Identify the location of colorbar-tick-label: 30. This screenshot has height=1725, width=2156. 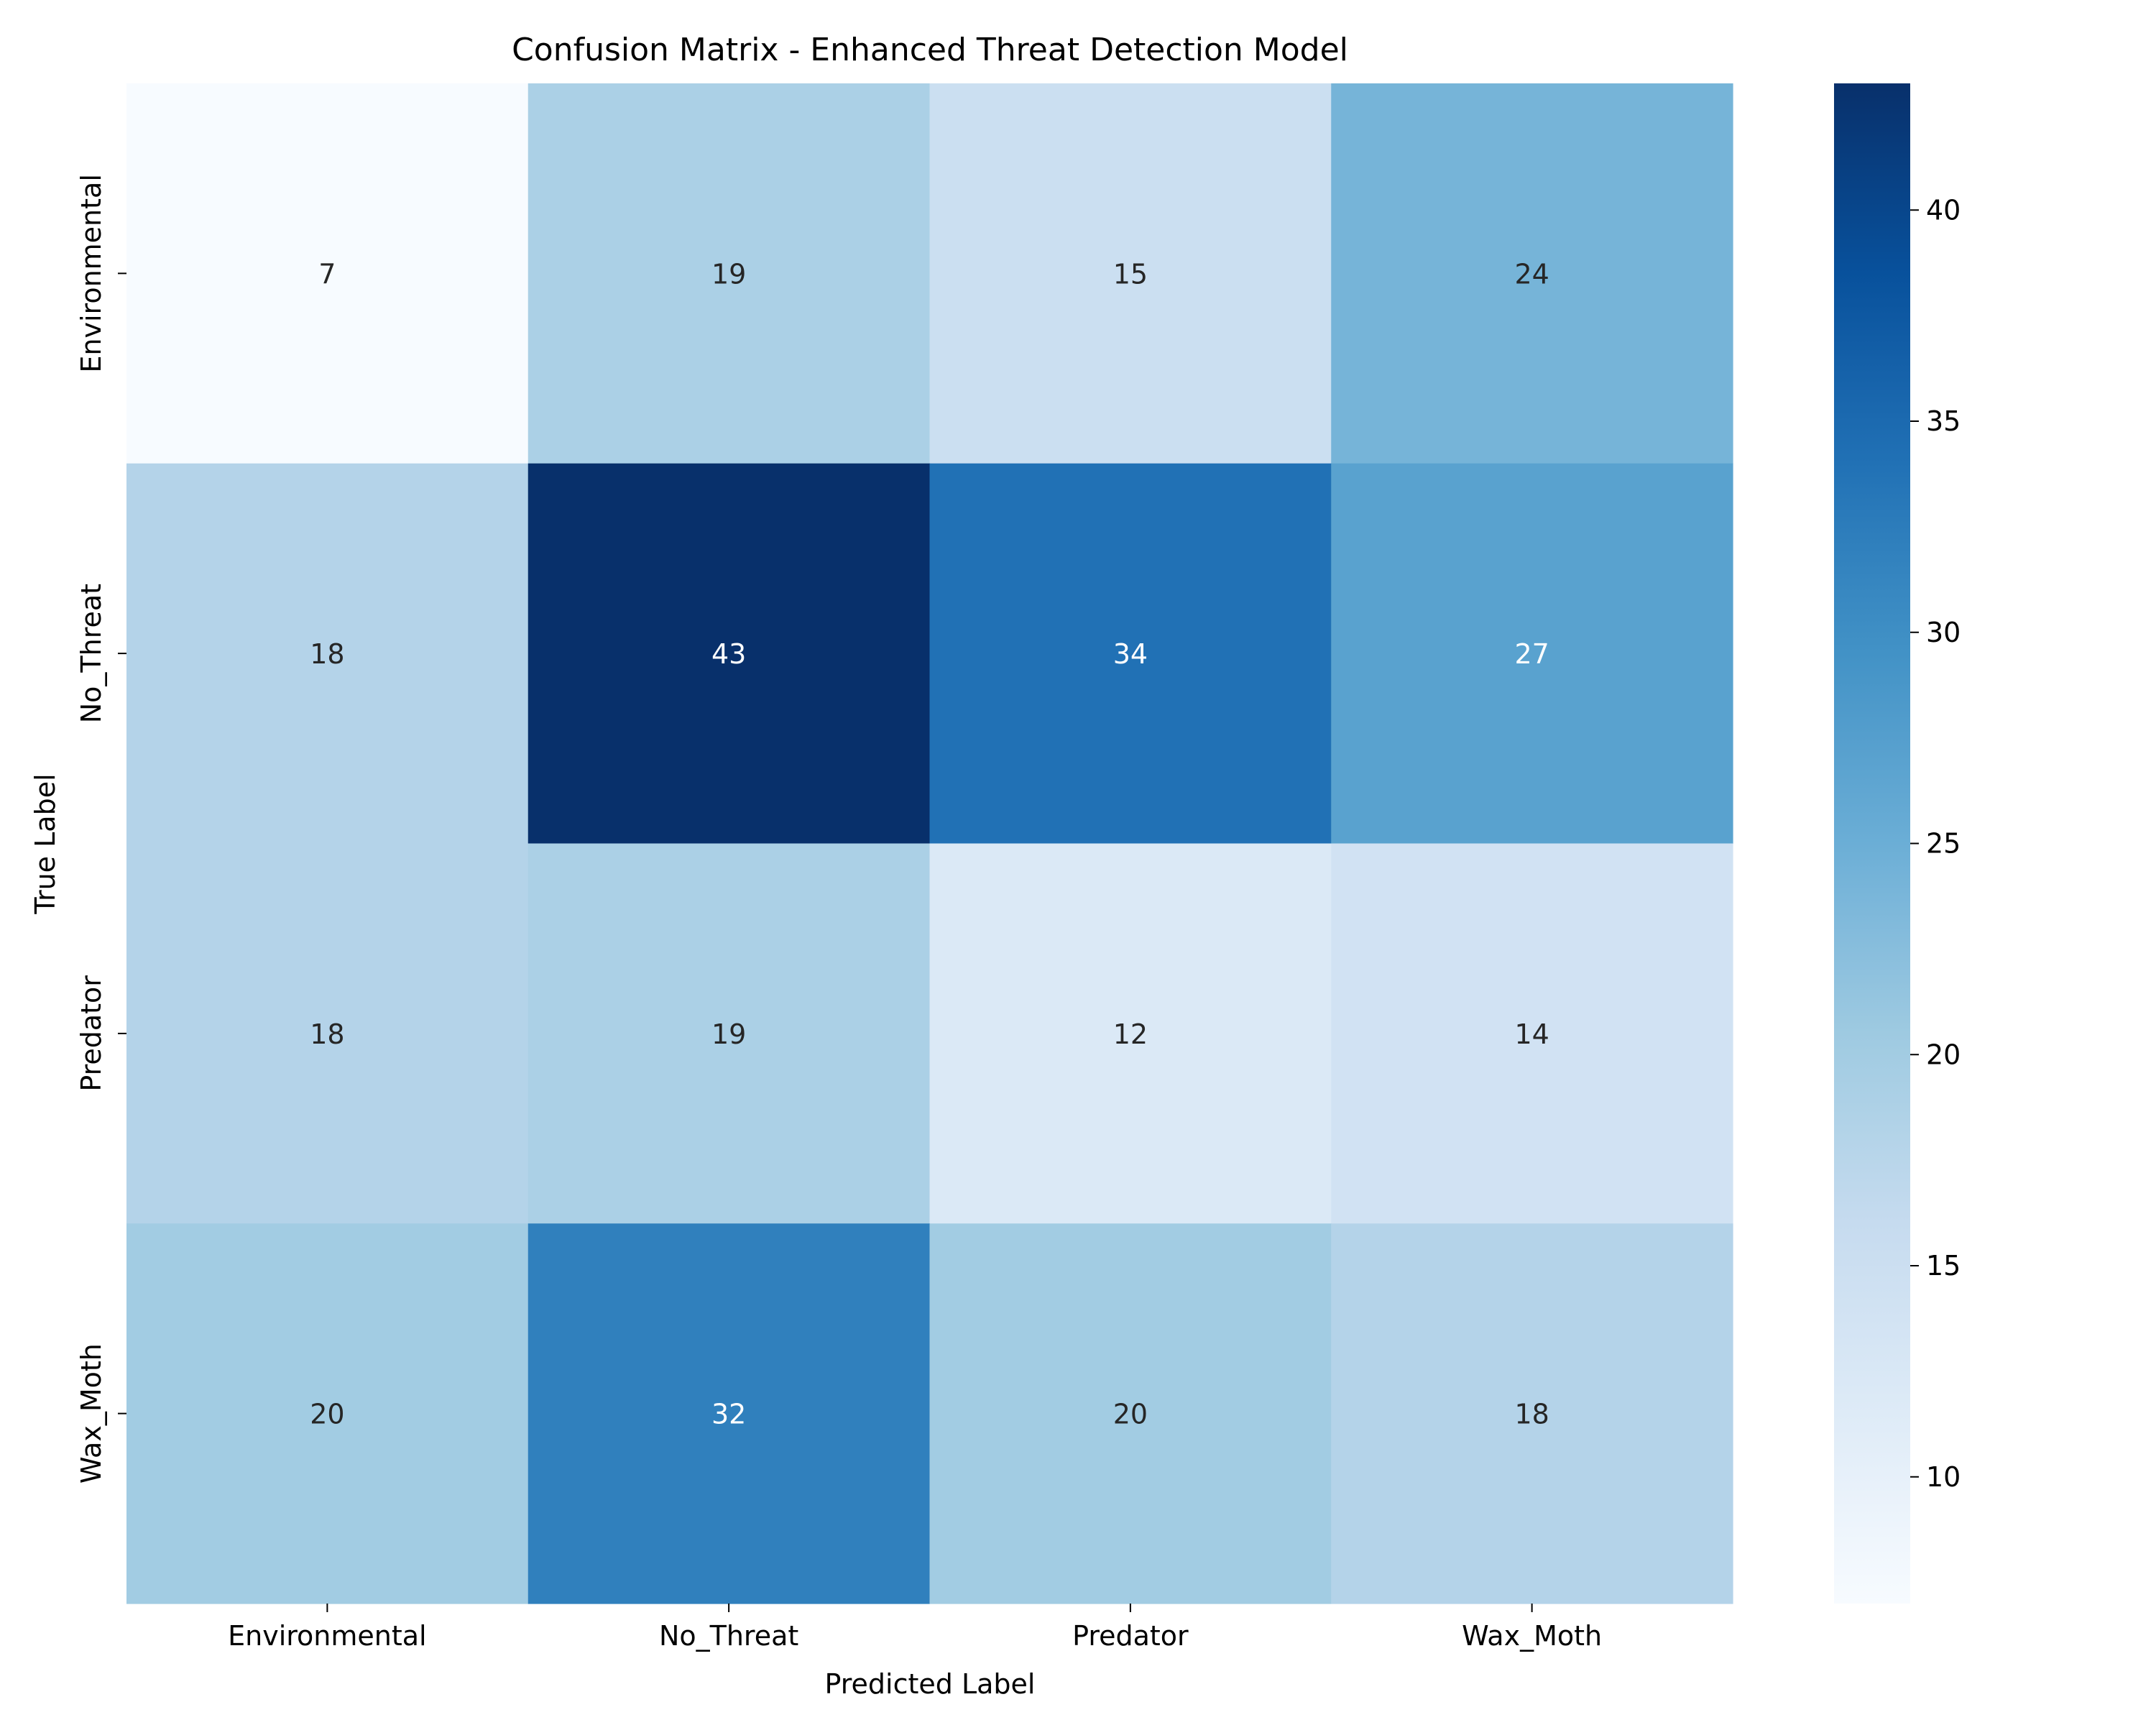
(1944, 632).